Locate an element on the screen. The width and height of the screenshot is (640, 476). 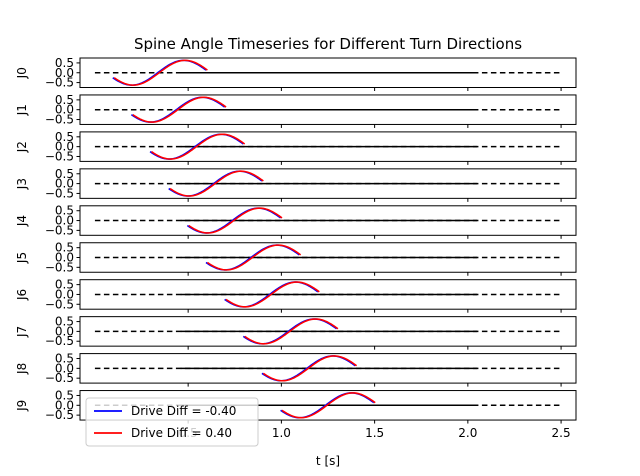
subplot-label: J8 is located at coordinates (22, 369).